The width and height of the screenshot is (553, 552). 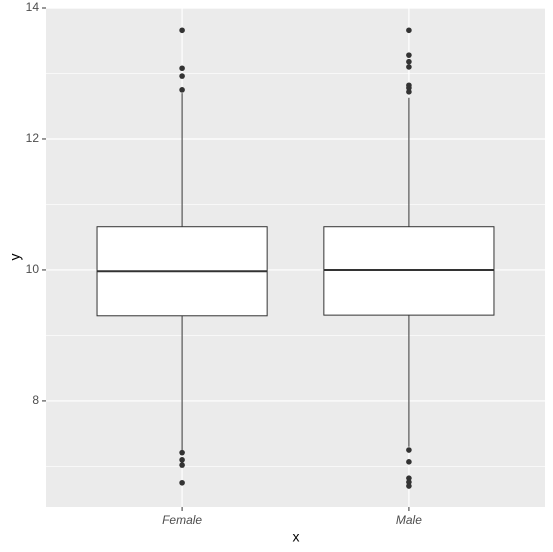 I want to click on y-tick-label: 10, so click(x=33, y=269).